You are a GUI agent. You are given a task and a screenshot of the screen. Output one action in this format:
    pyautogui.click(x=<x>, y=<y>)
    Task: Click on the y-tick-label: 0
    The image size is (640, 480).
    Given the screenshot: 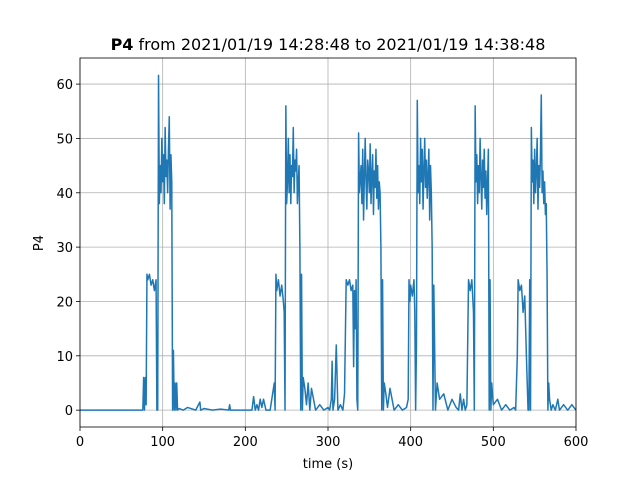 What is the action you would take?
    pyautogui.click(x=69, y=411)
    